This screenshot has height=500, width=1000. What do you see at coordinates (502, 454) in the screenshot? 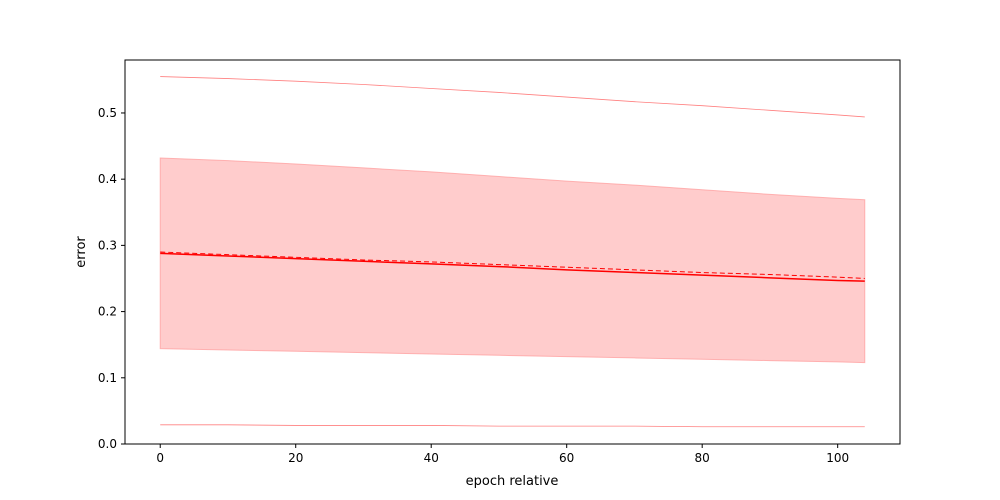
I see `x-axis-ticks: 0 20 40 60 80 100` at bounding box center [502, 454].